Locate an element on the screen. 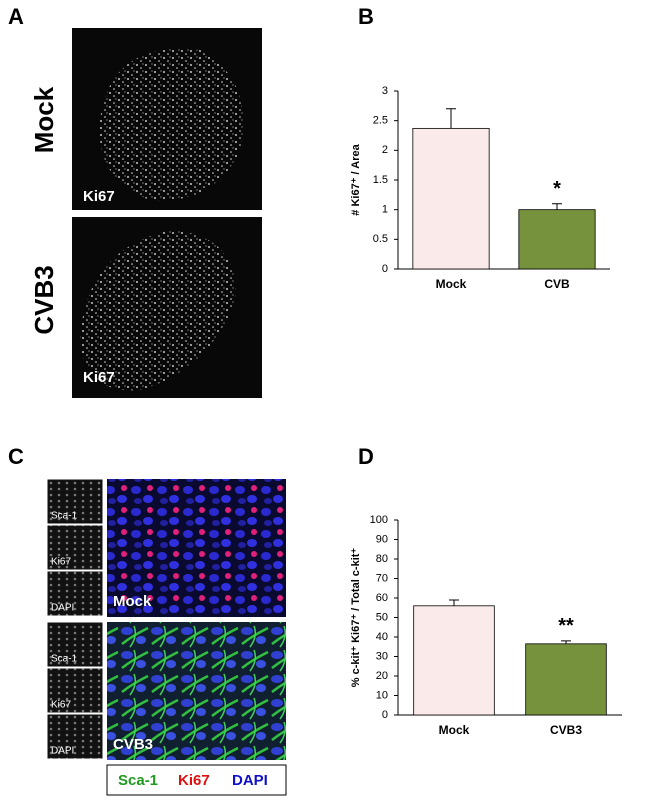  legend-entry: Sca-1 is located at coordinates (138, 780).